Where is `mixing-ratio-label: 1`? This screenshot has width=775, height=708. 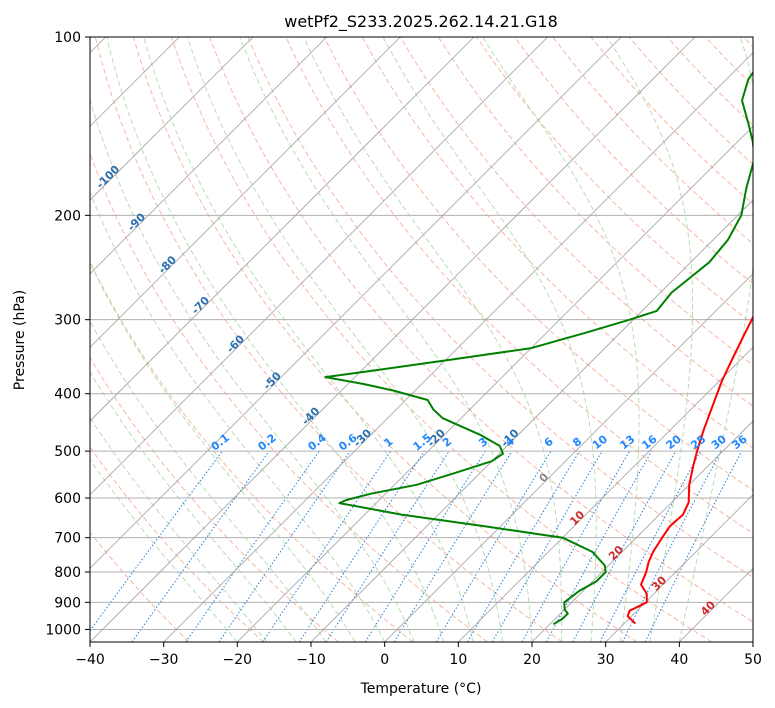 mixing-ratio-label: 1 is located at coordinates (389, 442).